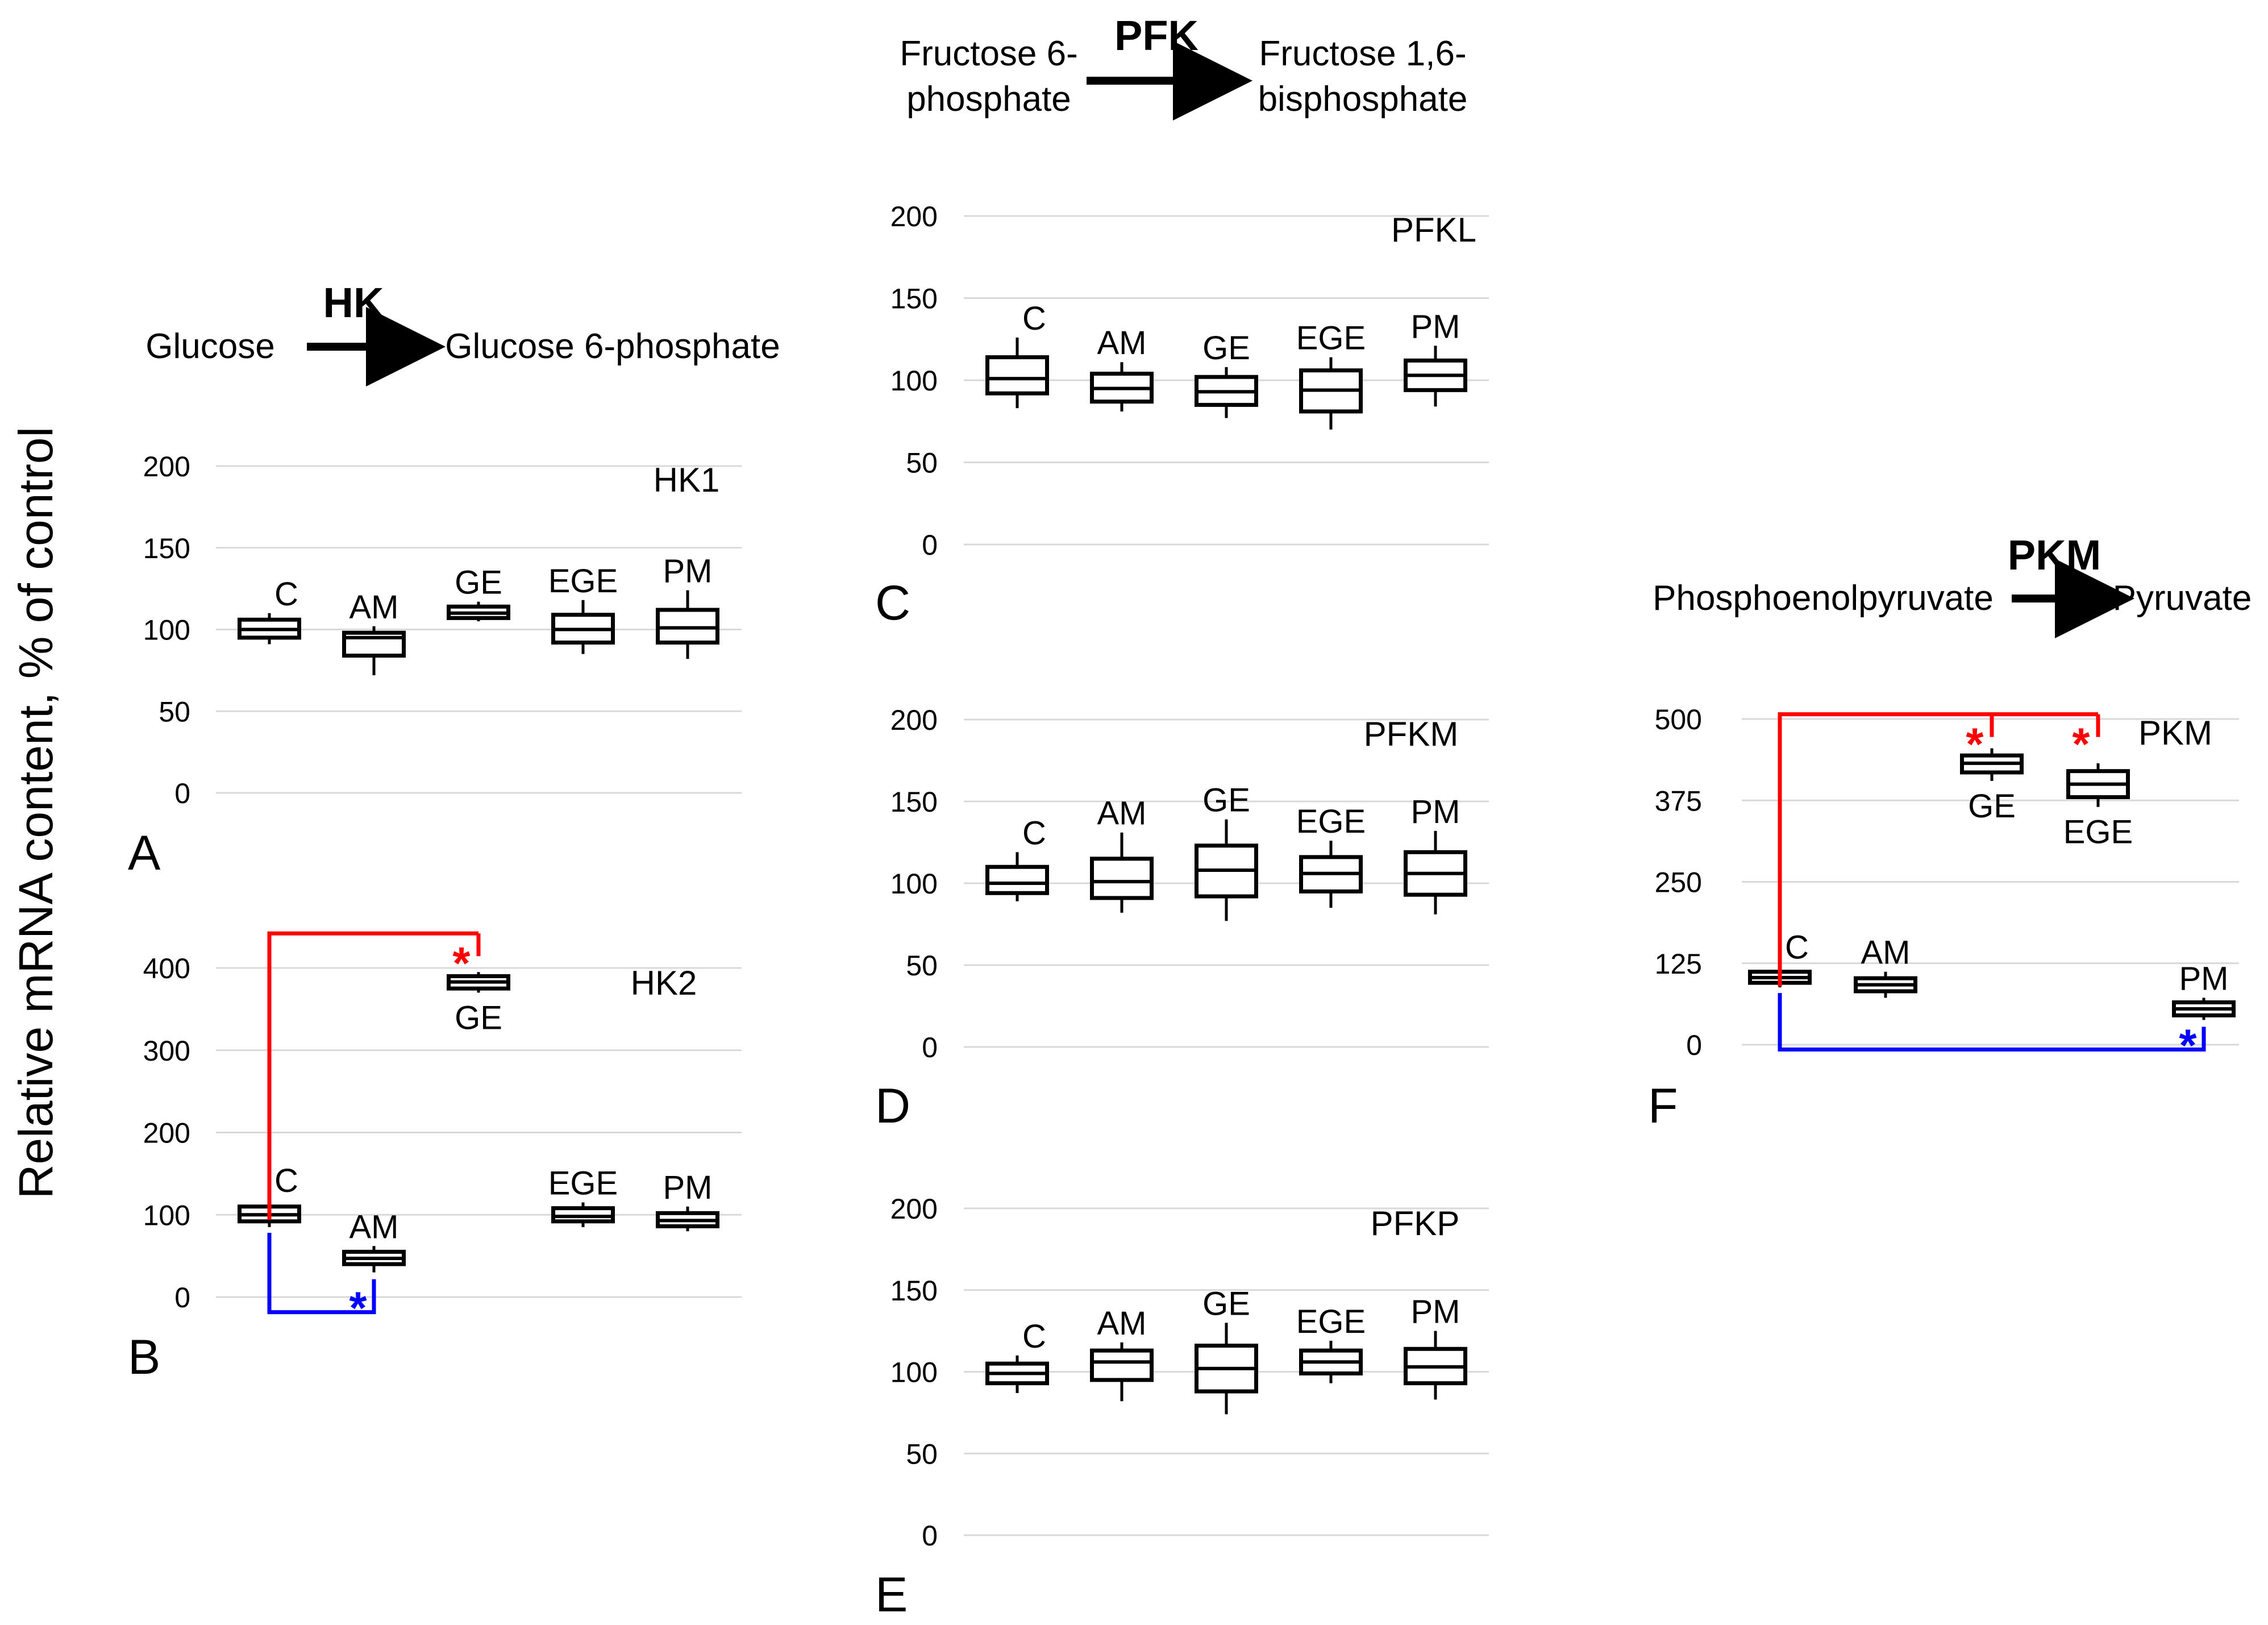  Describe the element at coordinates (892, 1106) in the screenshot. I see `panel-label: D` at that location.